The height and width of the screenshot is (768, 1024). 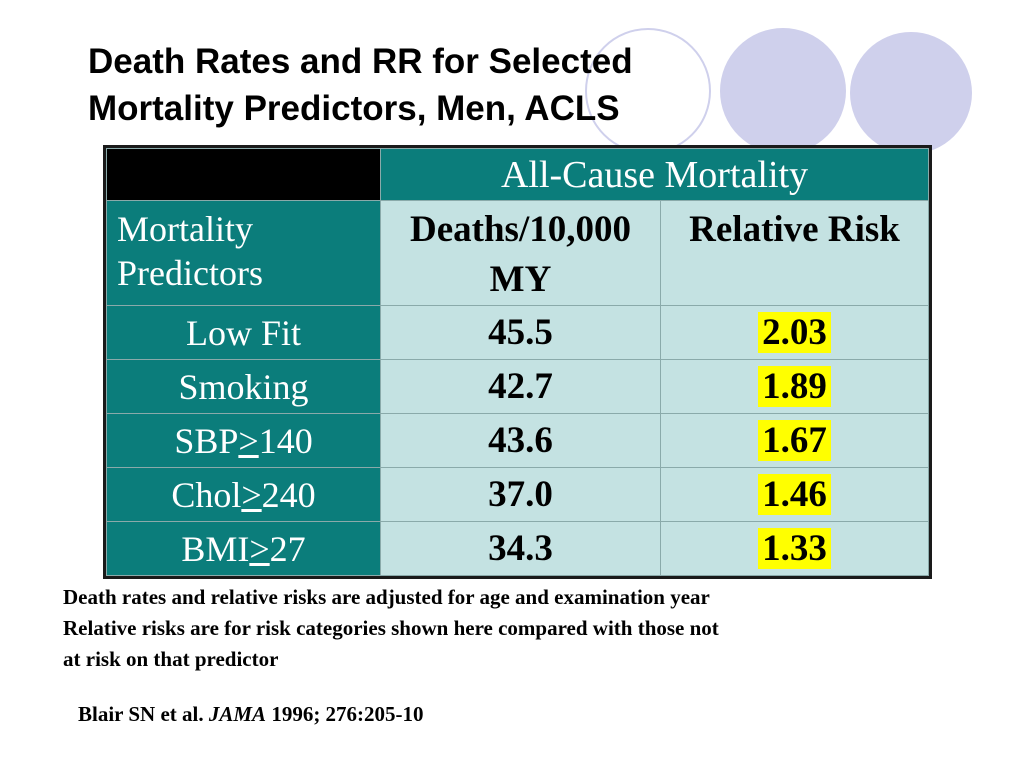 I want to click on table-row: BMI>27 34.3 1.33, so click(x=517, y=548).